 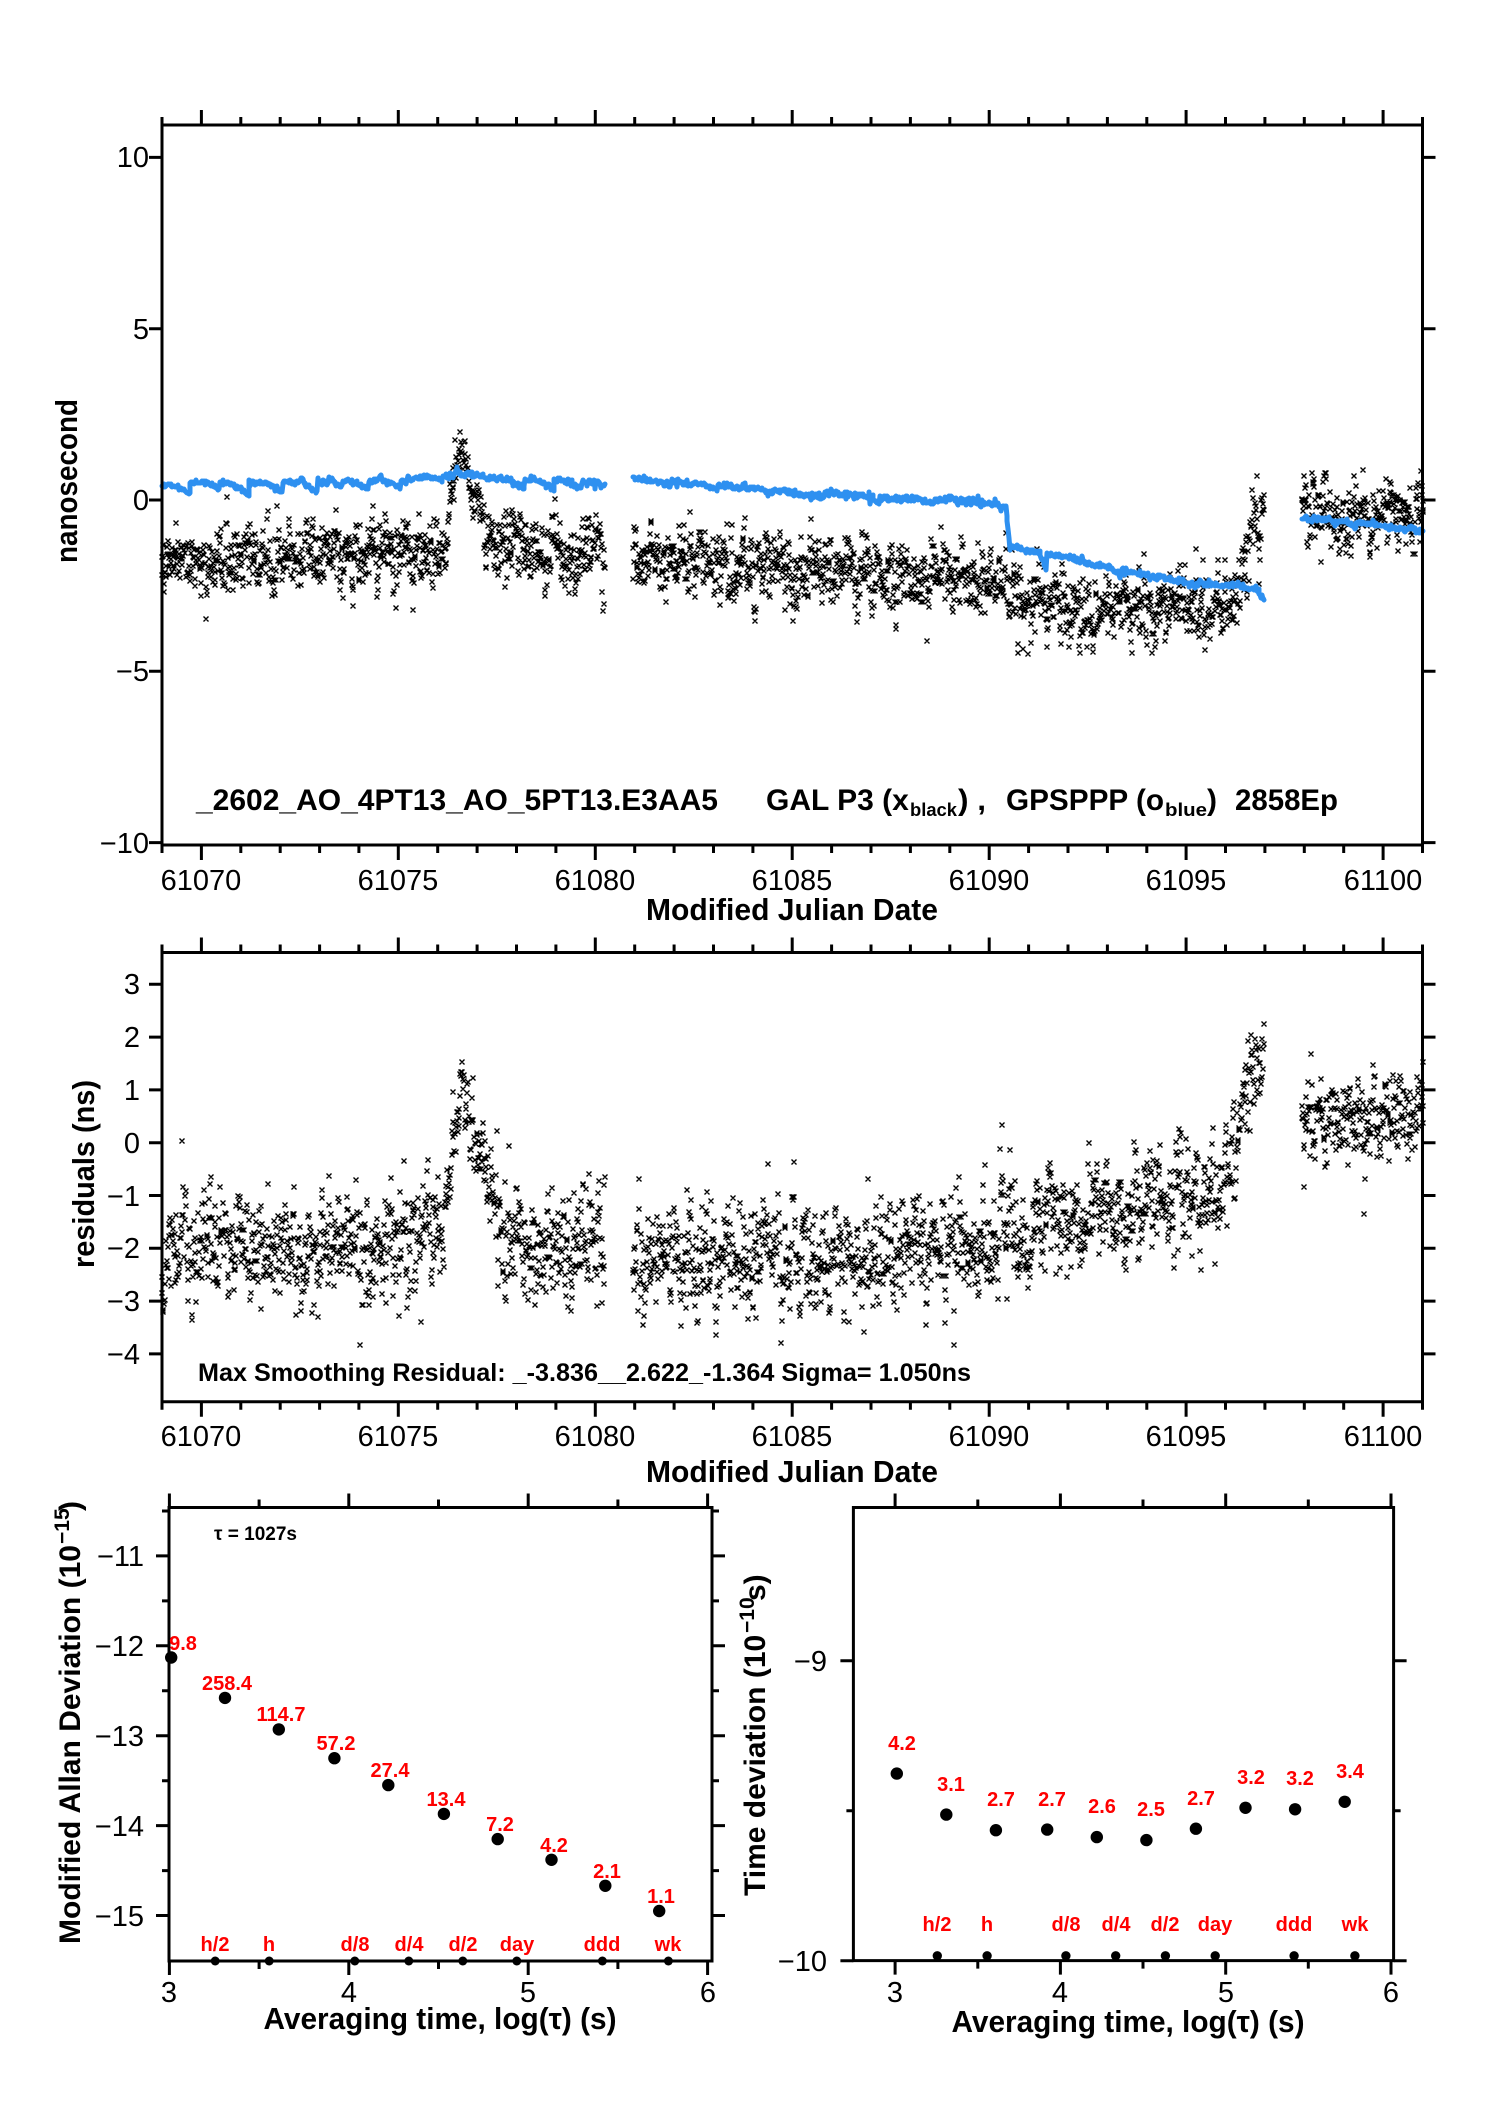 I want to click on svg-text: 57.2, so click(x=336, y=1744).